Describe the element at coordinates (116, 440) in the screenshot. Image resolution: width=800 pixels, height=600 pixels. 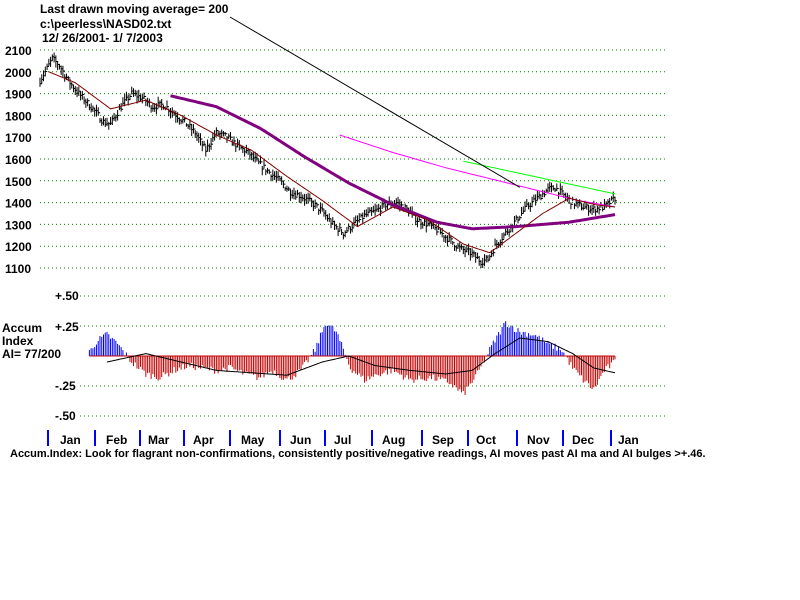
I see `month-label: Feb` at that location.